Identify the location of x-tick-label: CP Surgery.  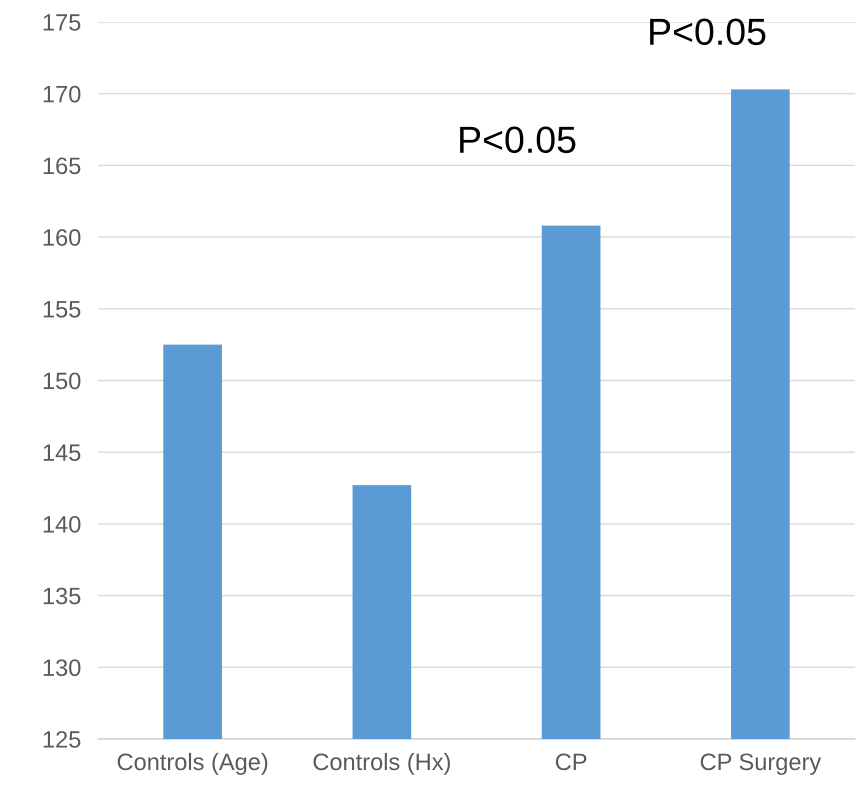
(761, 764).